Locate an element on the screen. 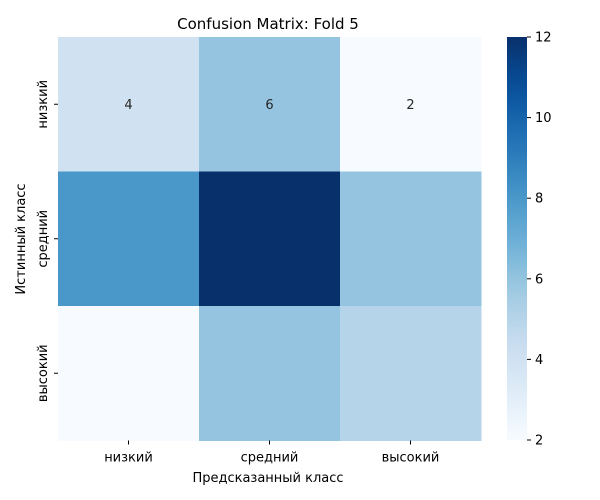 The image size is (600, 500). cell-value-label: 4 is located at coordinates (128, 105).